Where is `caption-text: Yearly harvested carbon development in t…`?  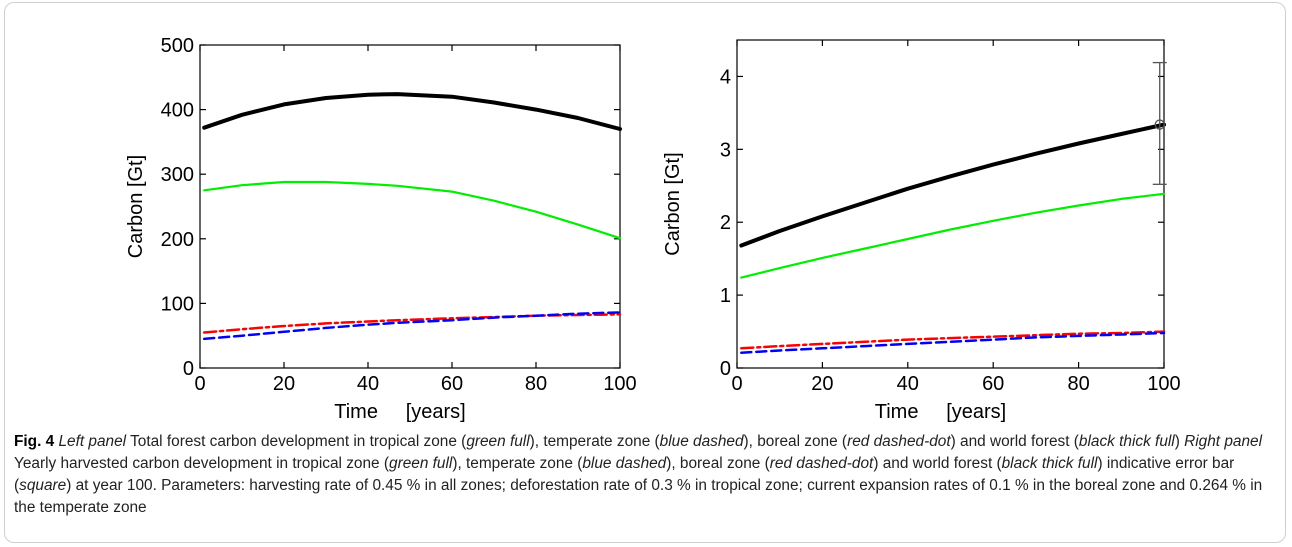 caption-text: Yearly harvested carbon development in t… is located at coordinates (202, 463).